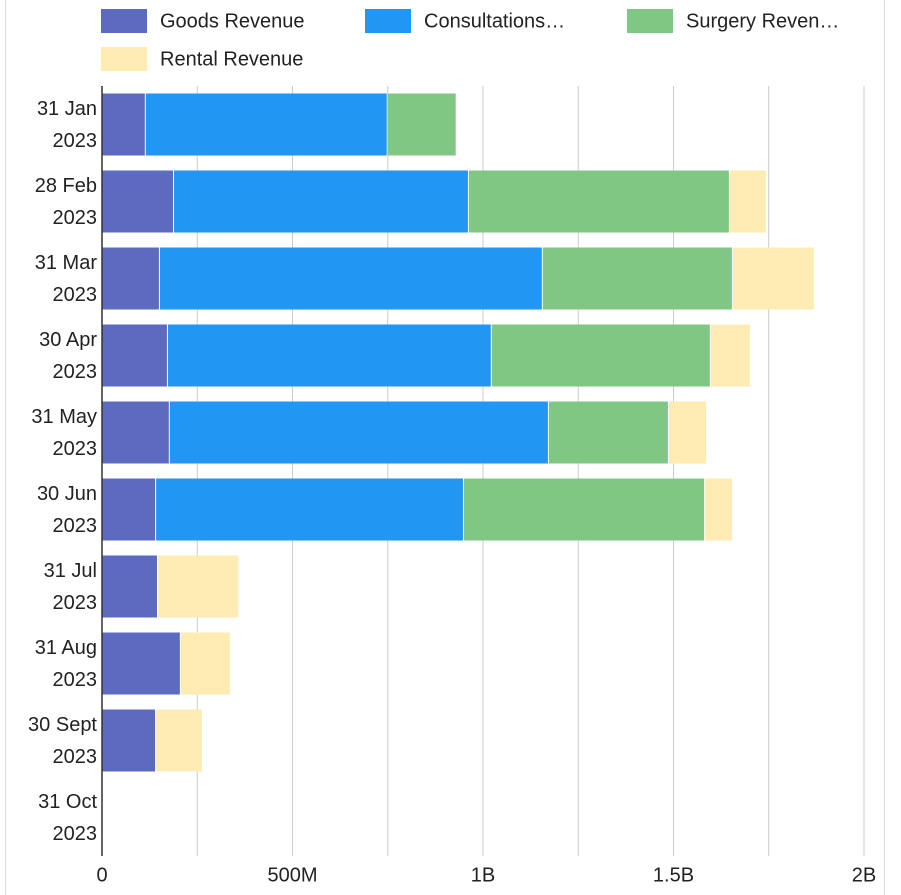  What do you see at coordinates (64, 432) in the screenshot?
I see `y-tick-label: 31 May 2023` at bounding box center [64, 432].